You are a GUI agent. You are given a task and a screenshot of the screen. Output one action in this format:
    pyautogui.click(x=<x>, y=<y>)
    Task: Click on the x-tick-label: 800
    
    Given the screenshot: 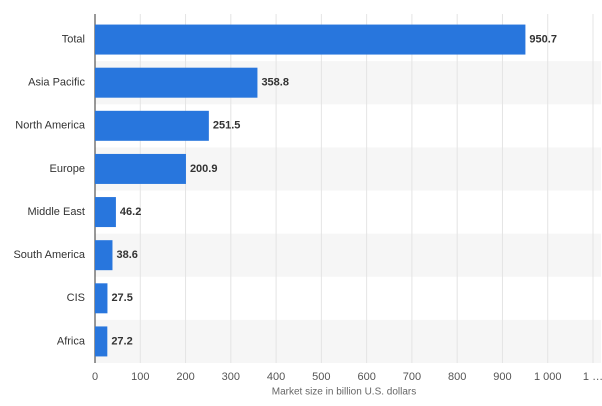 What is the action you would take?
    pyautogui.click(x=457, y=377)
    